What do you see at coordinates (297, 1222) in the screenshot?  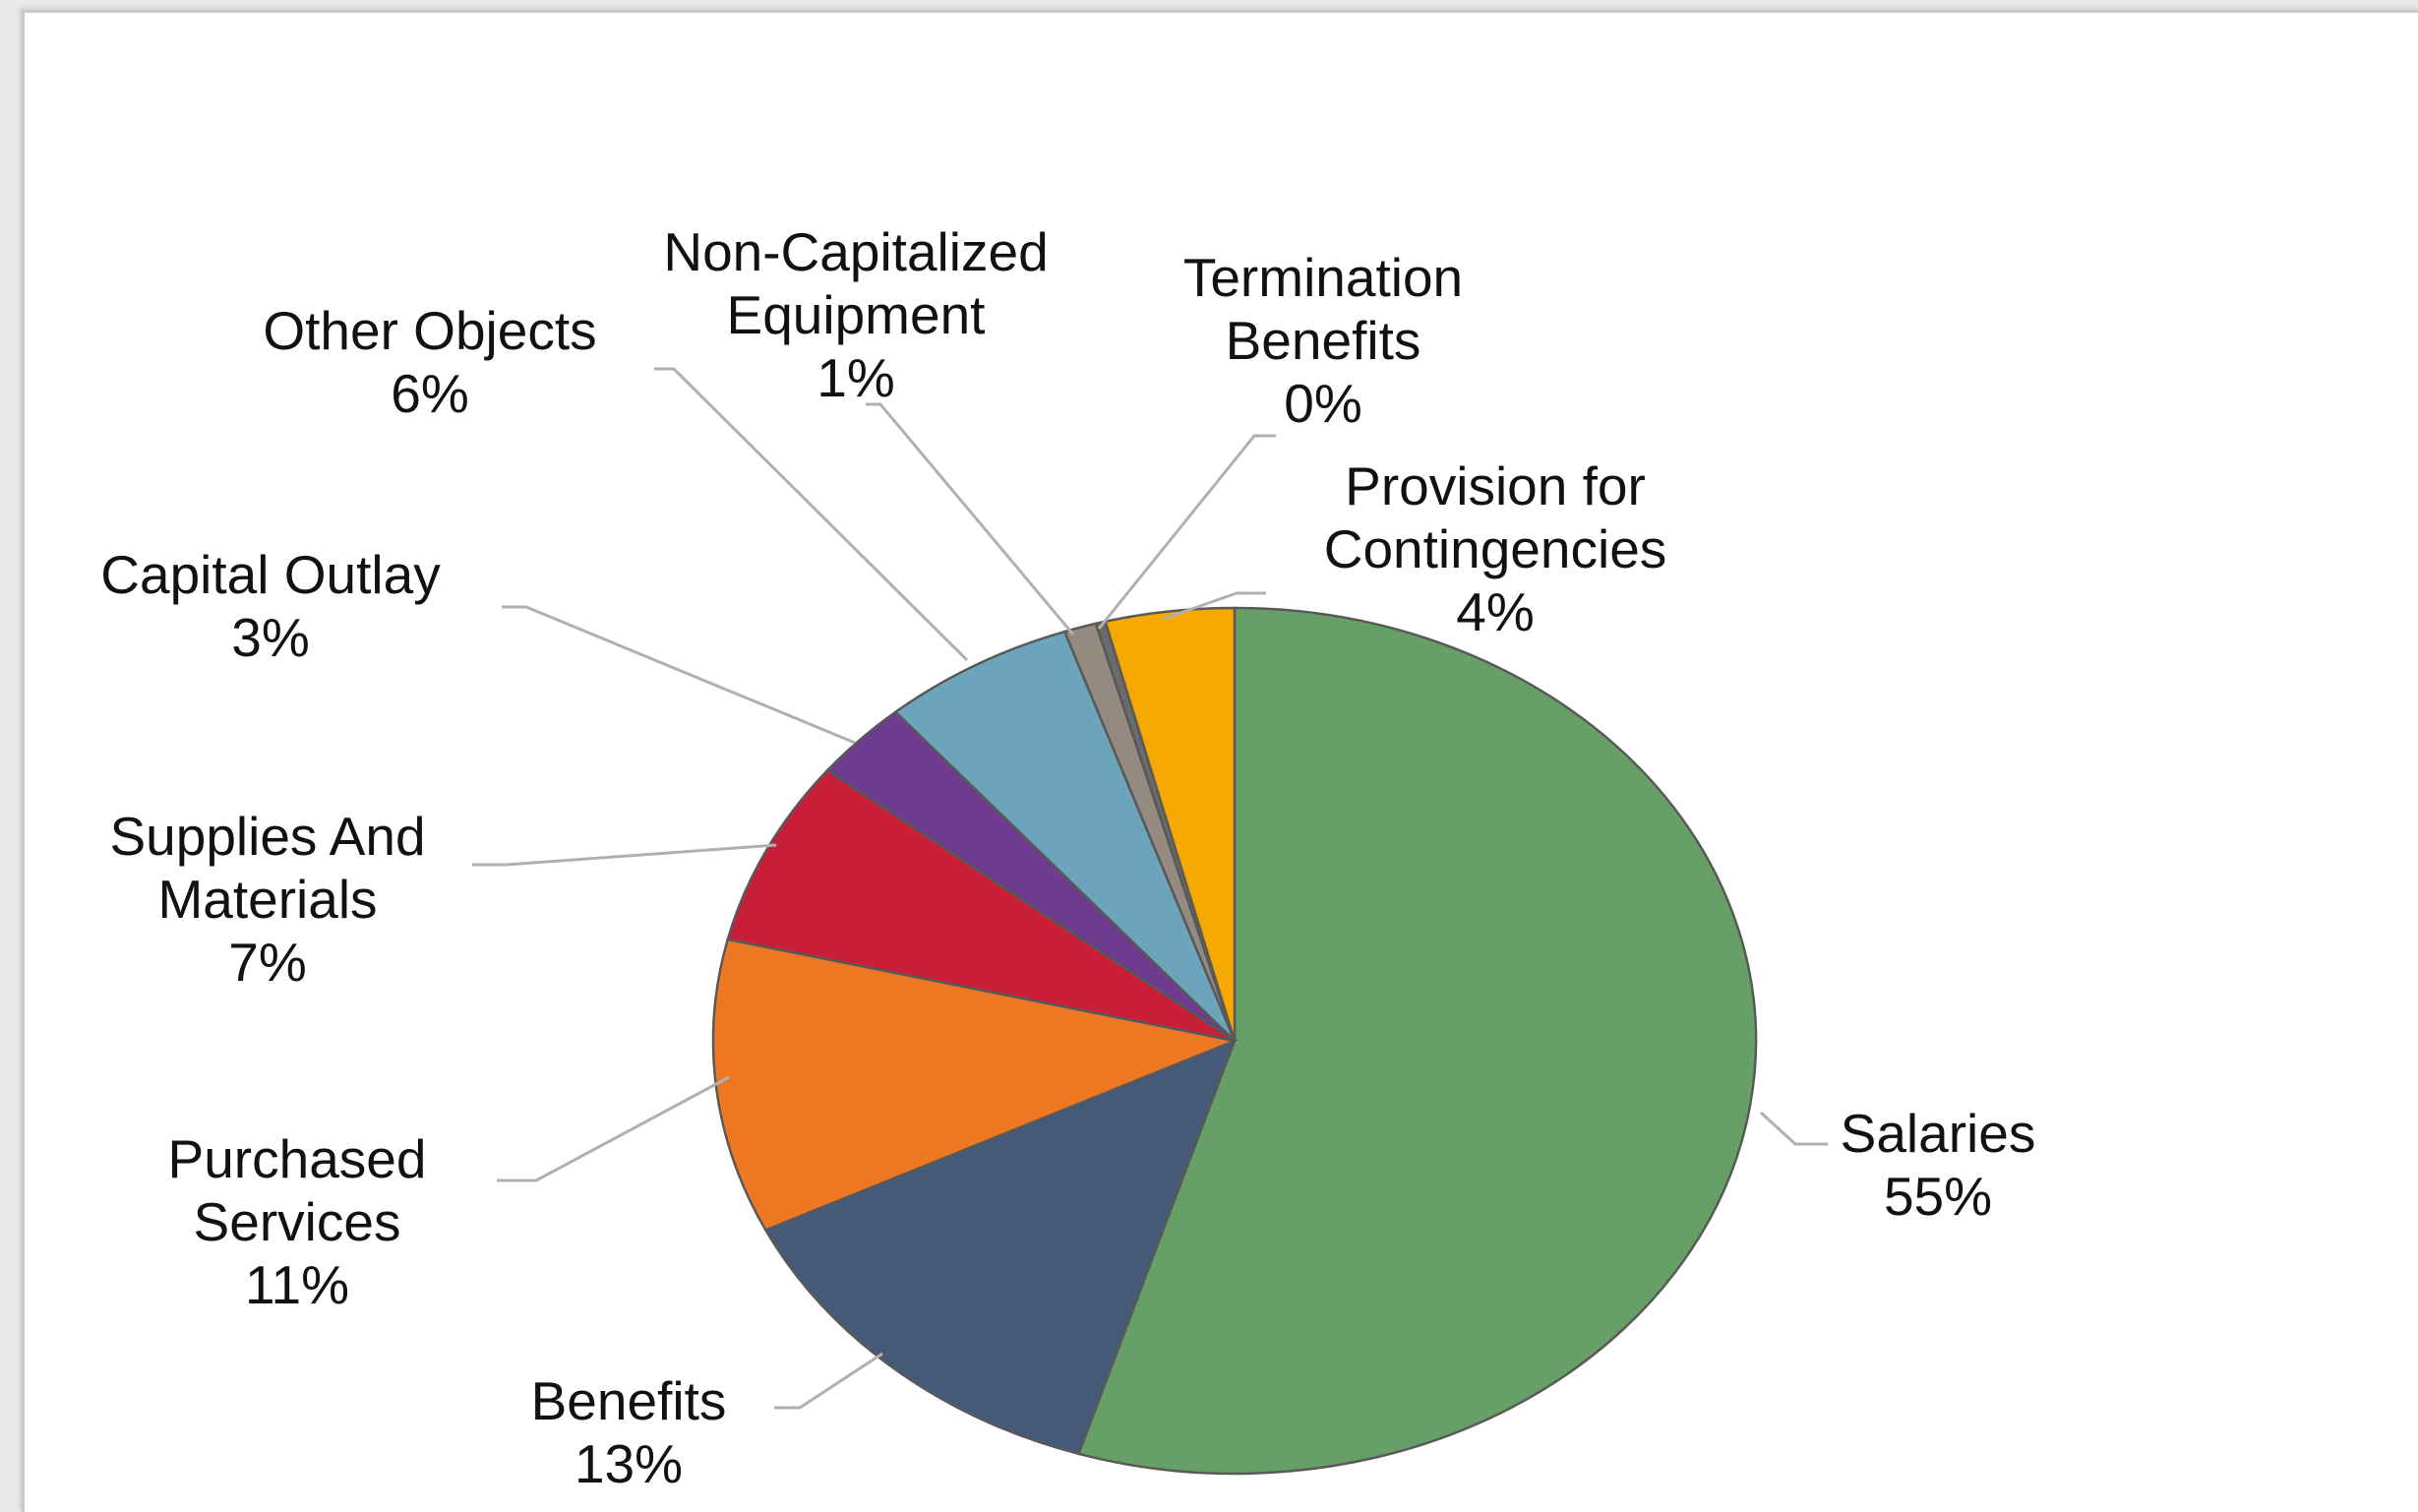 I see `data-label-purchased-services: Purchased Services 11%` at bounding box center [297, 1222].